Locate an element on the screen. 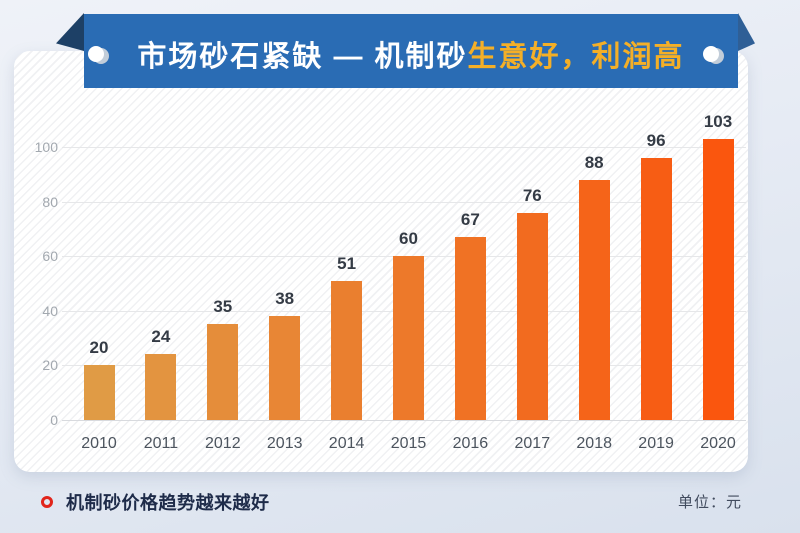 The image size is (800, 533). x-axis-year-label: 2018 is located at coordinates (594, 443).